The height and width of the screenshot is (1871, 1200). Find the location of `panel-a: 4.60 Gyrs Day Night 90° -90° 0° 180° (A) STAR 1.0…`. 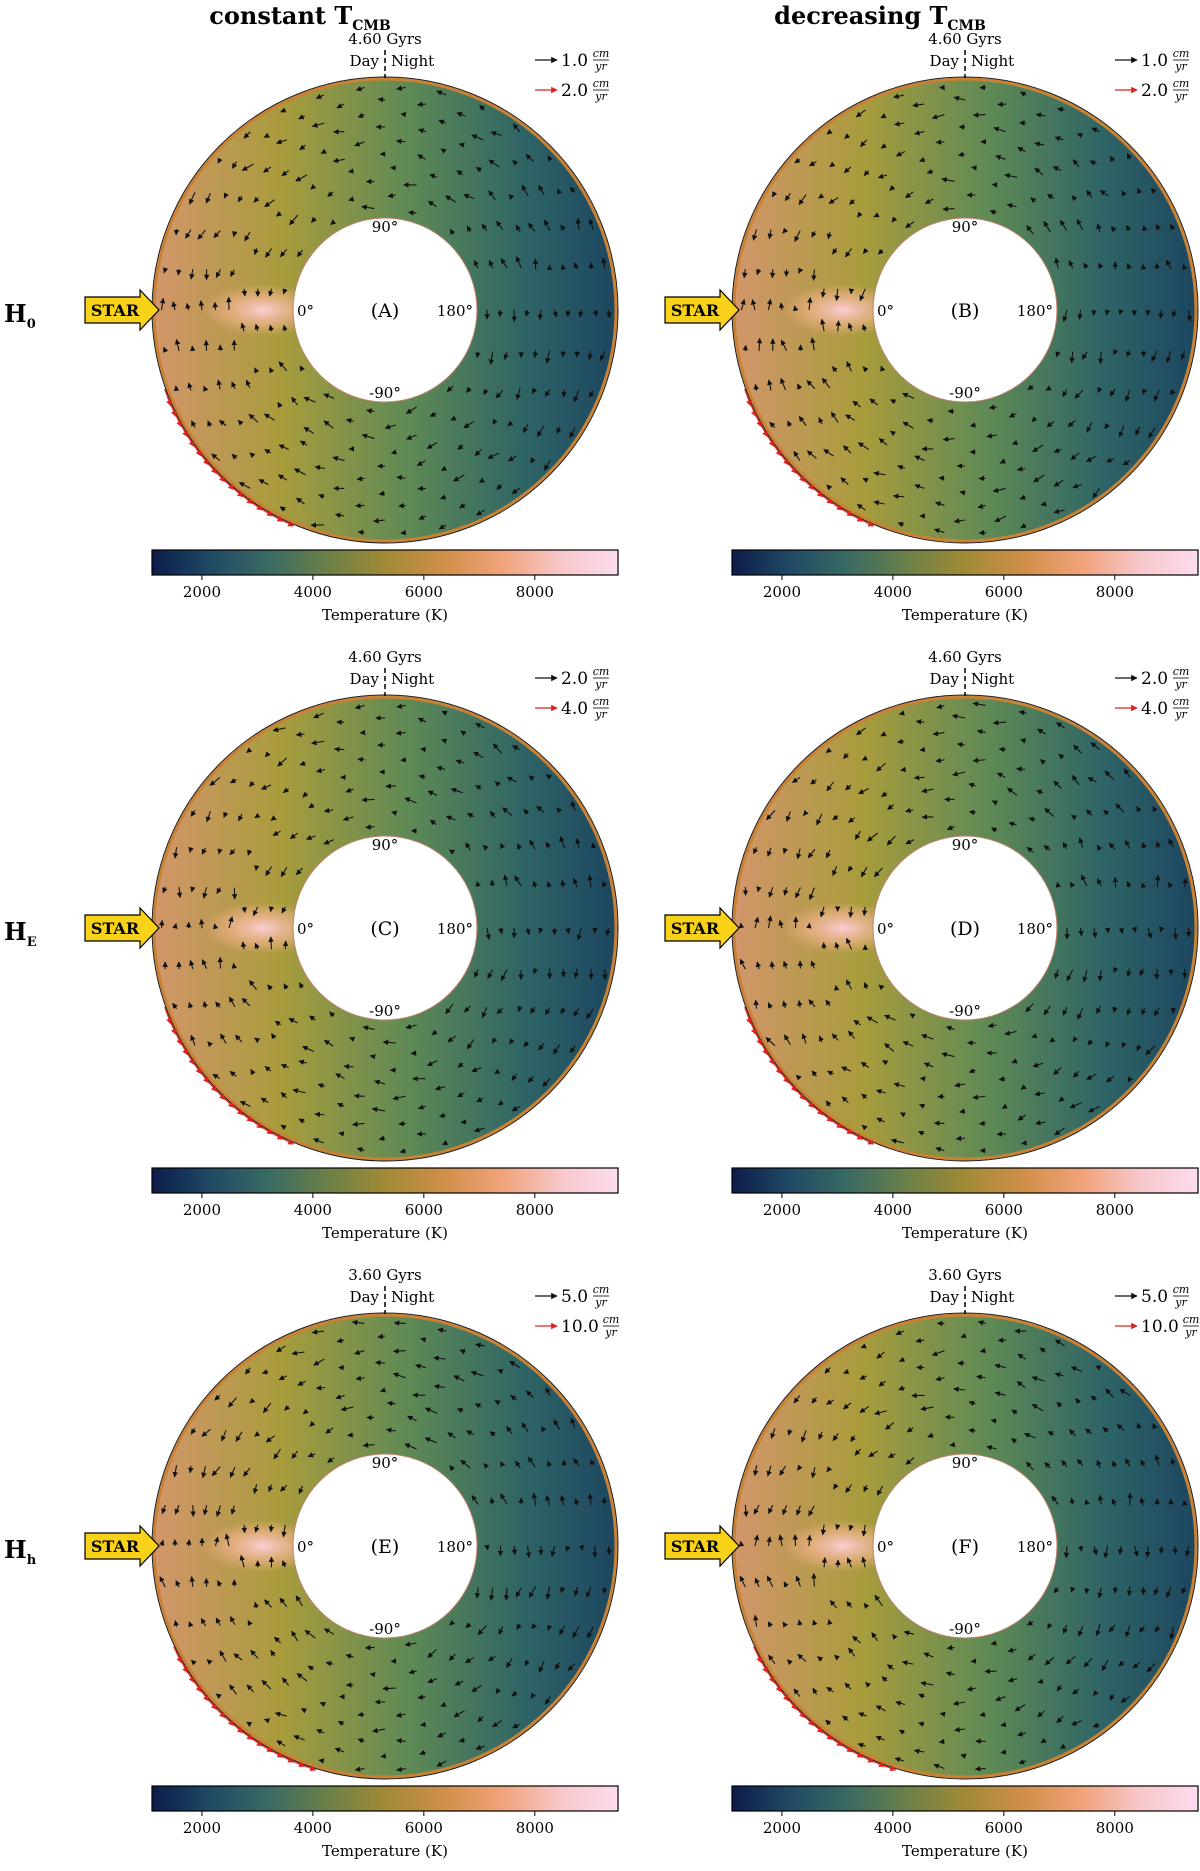

panel-a: 4.60 Gyrs Day Night 90° -90° 0° 180° (A) STAR 1.0… is located at coordinates (351, 327).